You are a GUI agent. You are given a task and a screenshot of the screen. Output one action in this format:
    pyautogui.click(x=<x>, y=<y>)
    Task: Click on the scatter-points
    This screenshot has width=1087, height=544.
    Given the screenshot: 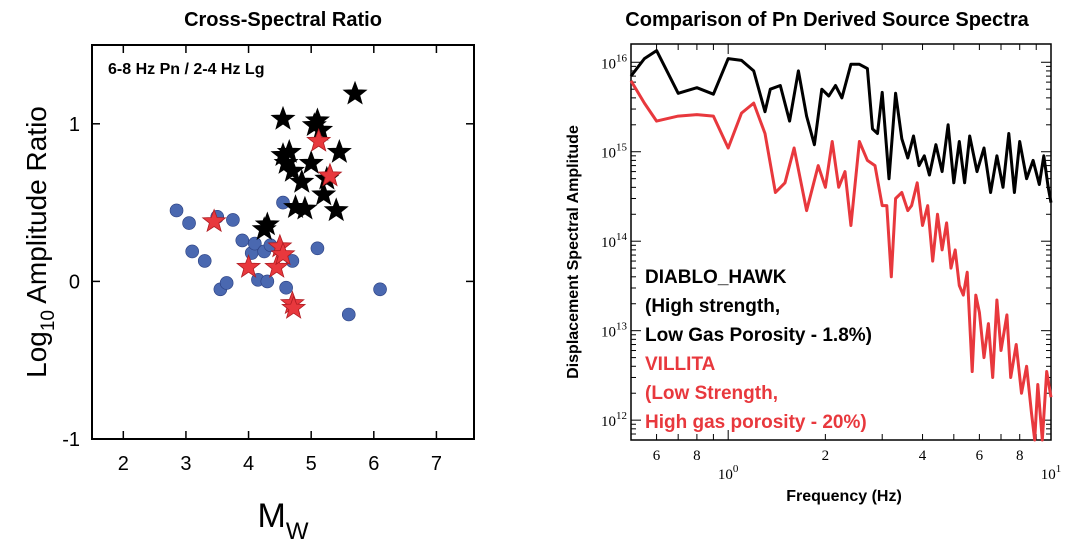 What is the action you would take?
    pyautogui.click(x=278, y=201)
    